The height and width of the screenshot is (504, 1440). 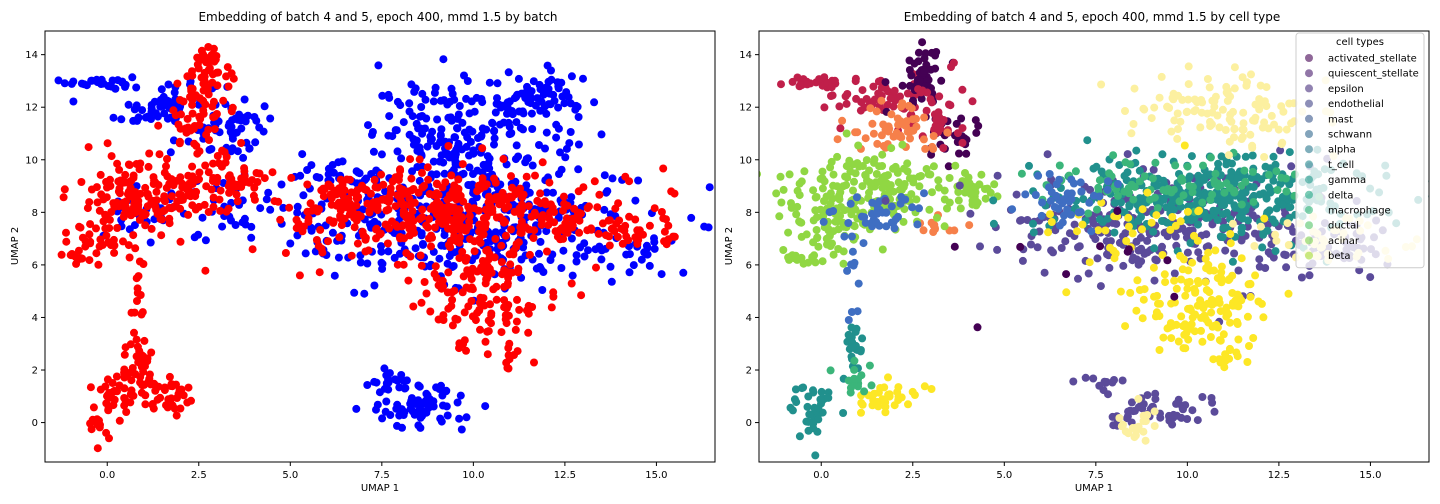 What do you see at coordinates (31, 160) in the screenshot?
I see `y-tick-label: 10` at bounding box center [31, 160].